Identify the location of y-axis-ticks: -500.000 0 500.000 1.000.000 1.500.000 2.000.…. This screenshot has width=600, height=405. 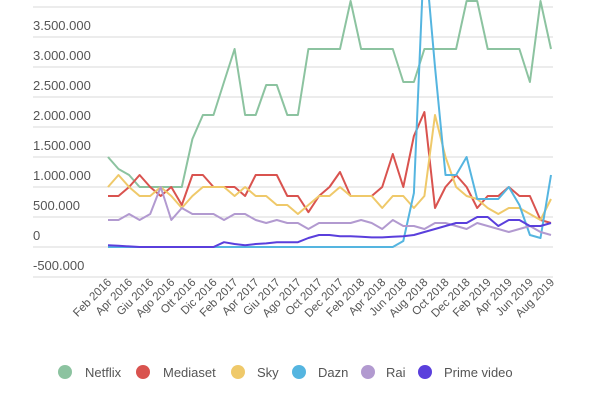
(62, 136).